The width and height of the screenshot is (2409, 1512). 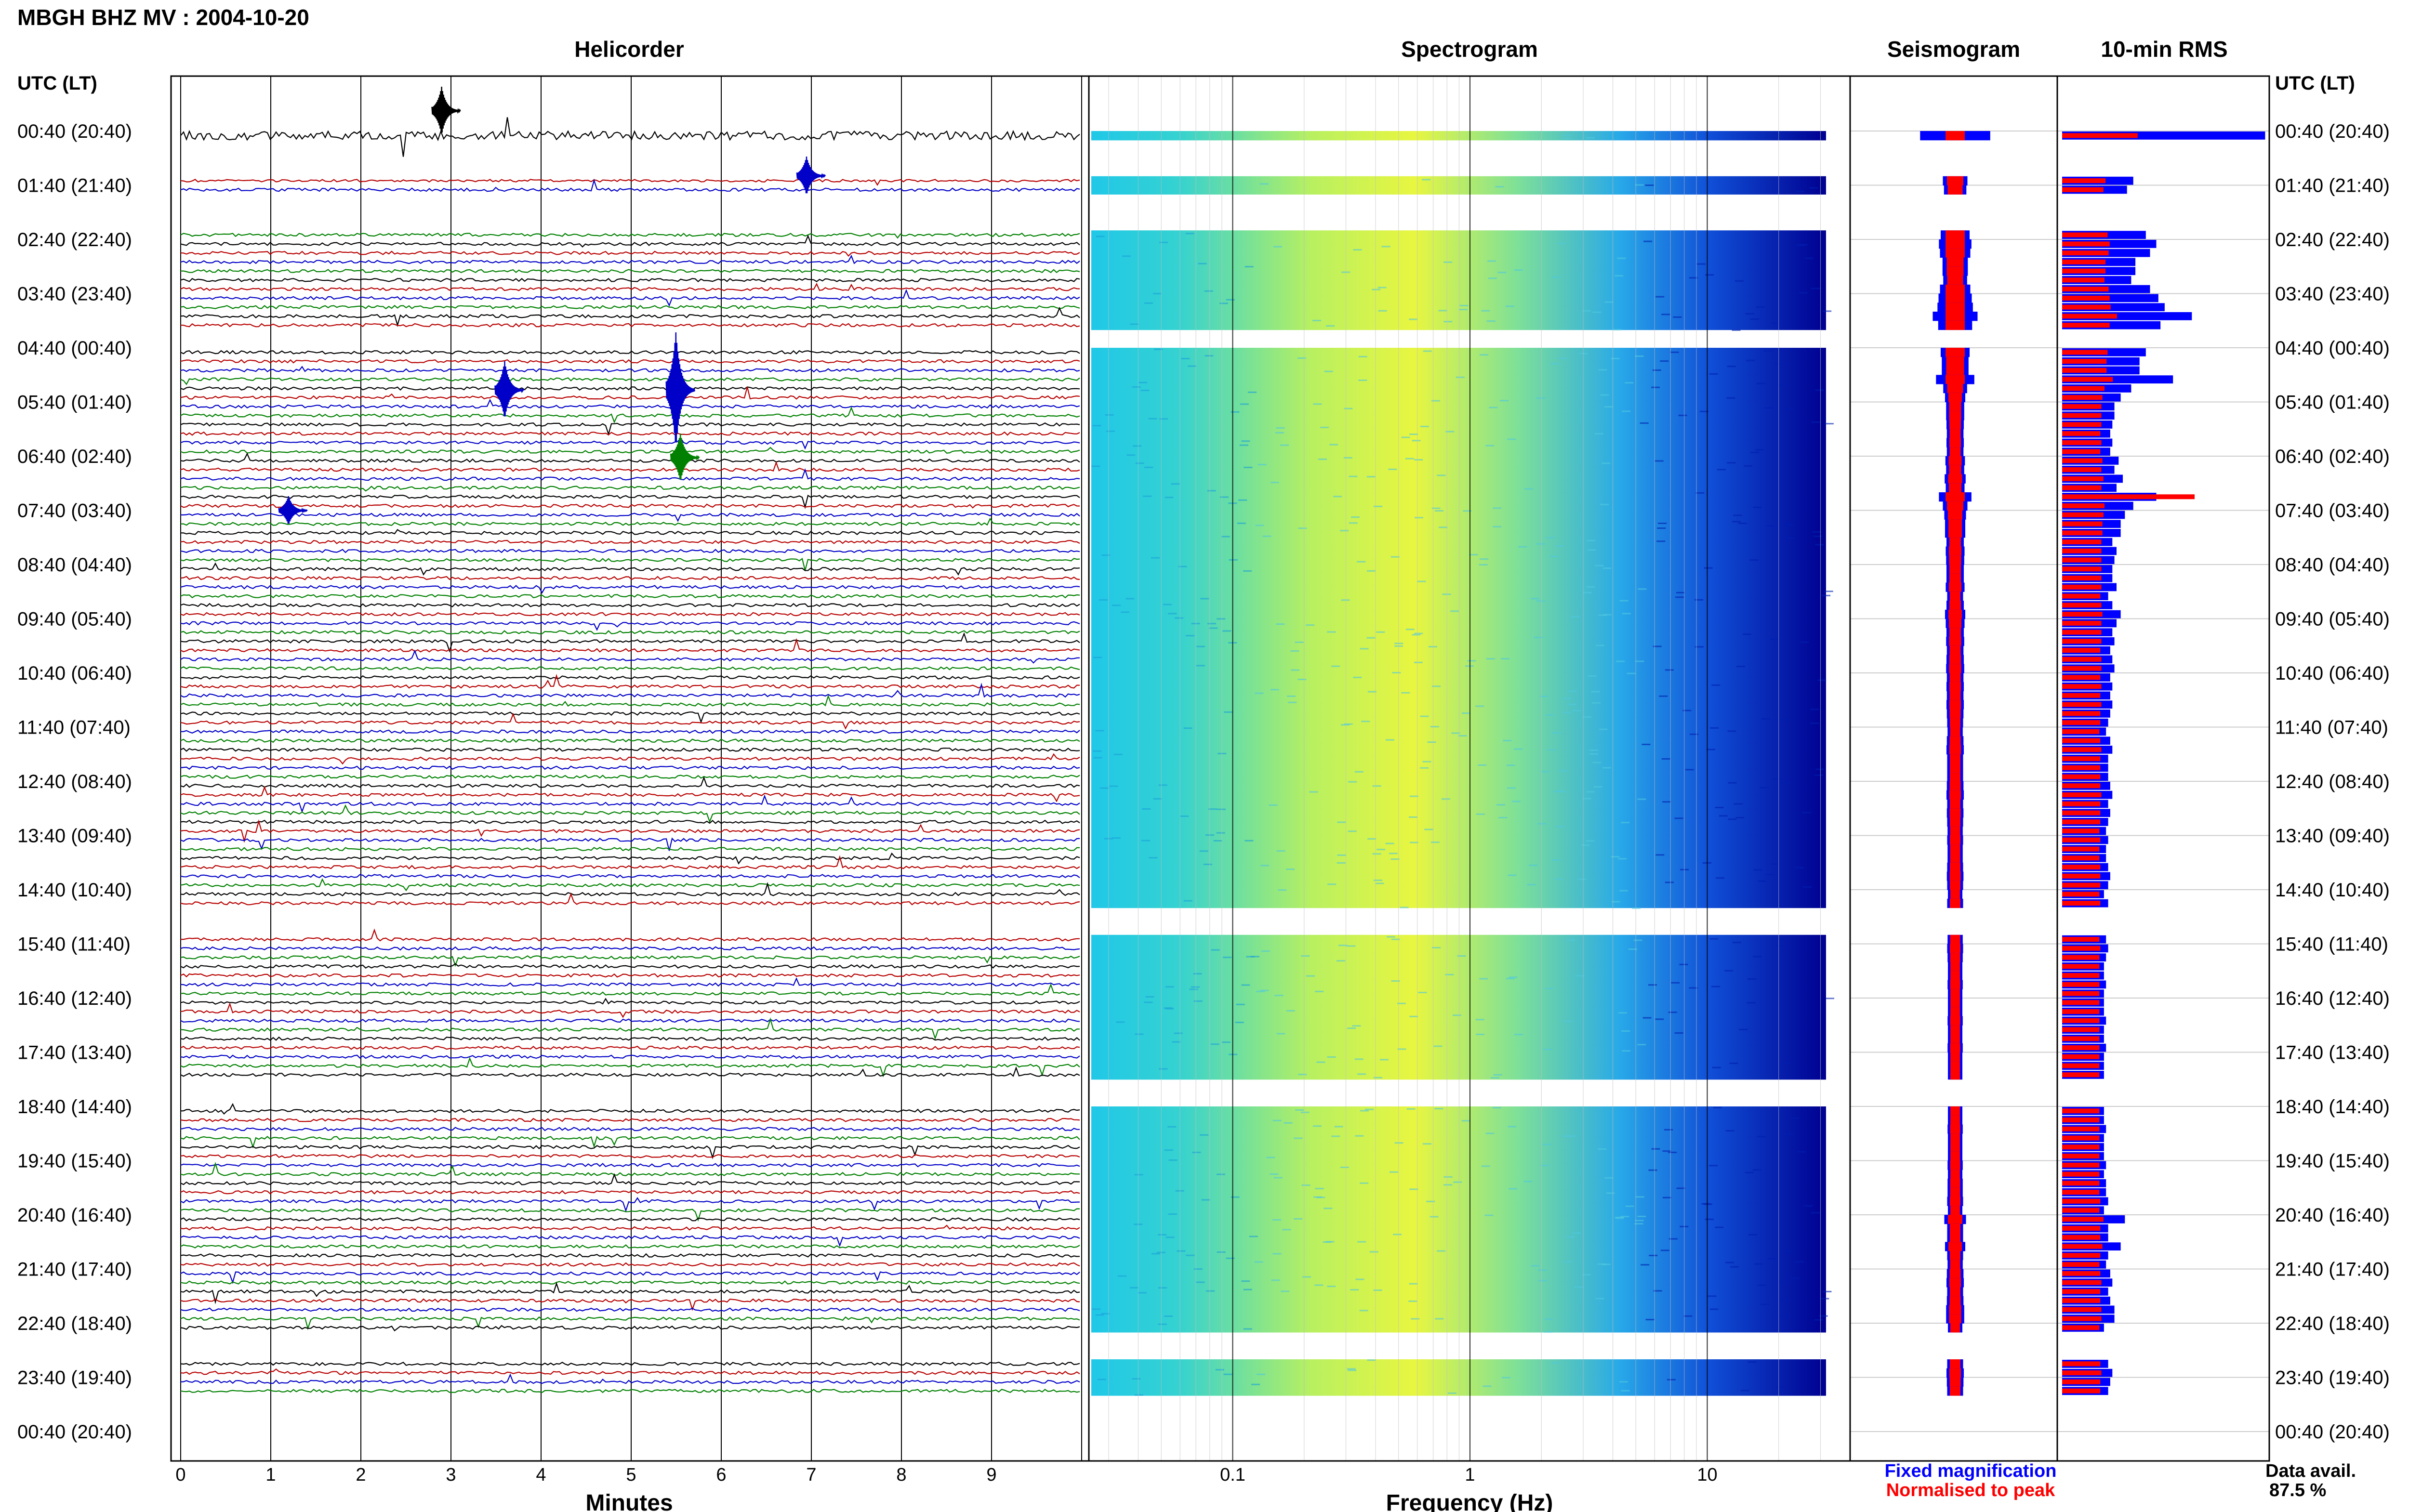 I want to click on time-label-right: 15:40 (11:40), so click(x=2331, y=944).